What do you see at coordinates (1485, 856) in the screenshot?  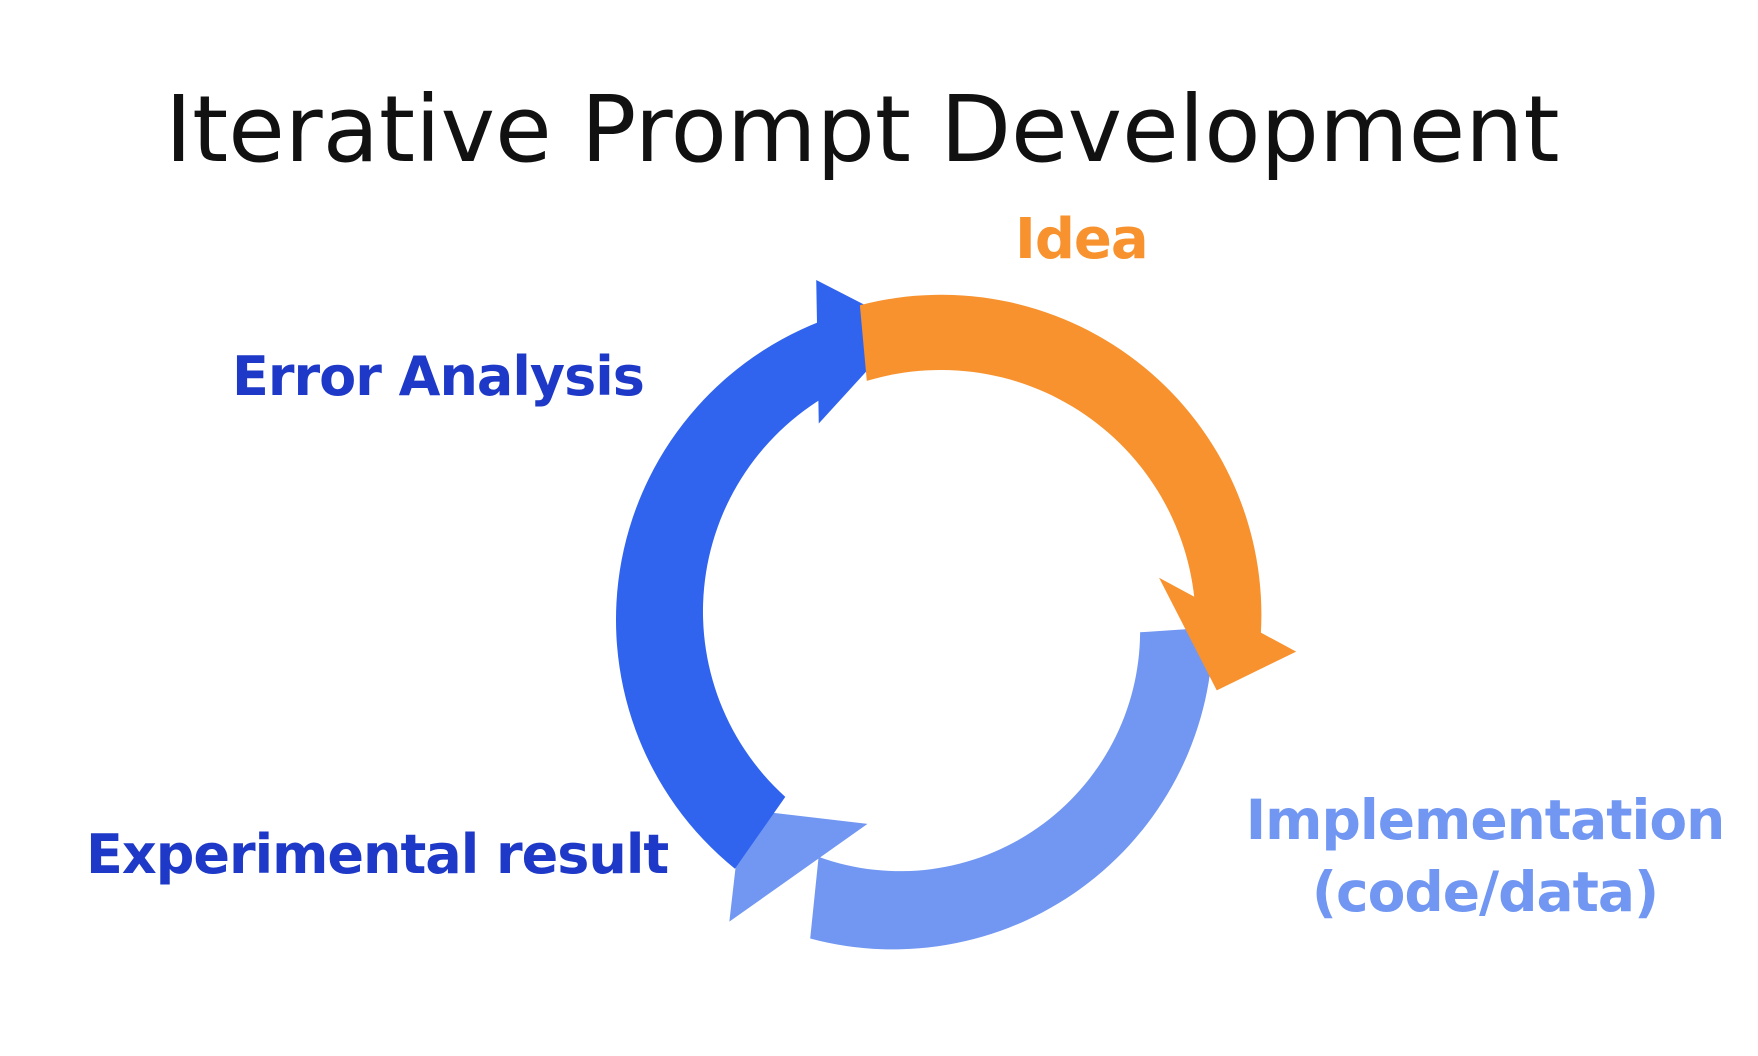 I see `stage-label-implementation: Implementation (code/data)` at bounding box center [1485, 856].